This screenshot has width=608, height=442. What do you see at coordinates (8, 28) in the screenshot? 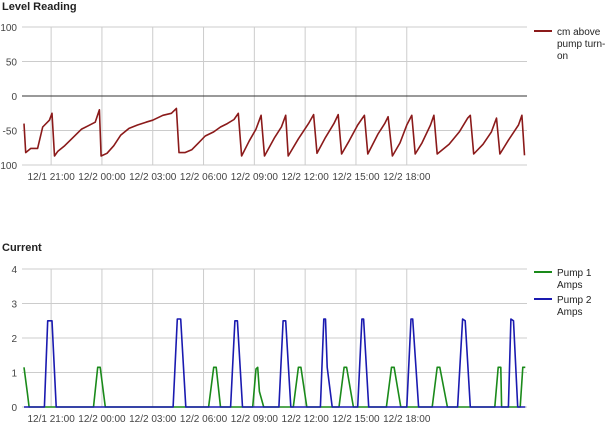
I see `y-tick-label: 100` at bounding box center [8, 28].